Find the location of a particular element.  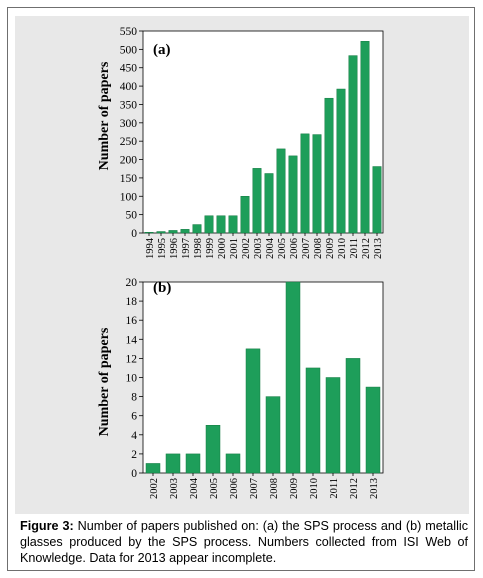

y-tick-label-b: 20 is located at coordinates (132, 283).